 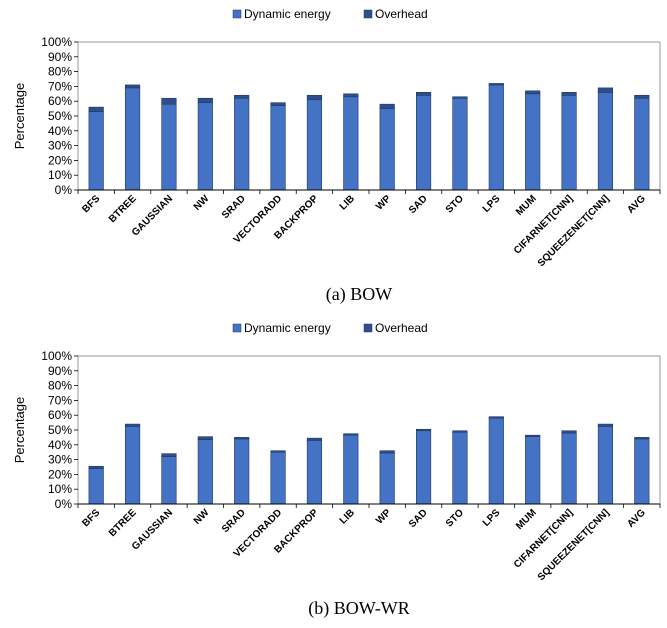 What do you see at coordinates (60, 175) in the screenshot?
I see `bow-y-tick-label: 10%` at bounding box center [60, 175].